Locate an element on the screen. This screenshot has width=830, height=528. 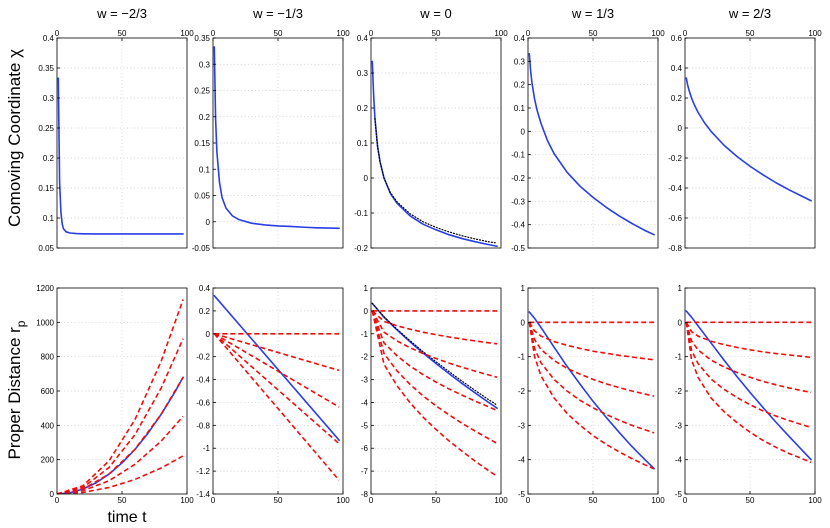
y-tick-label: -0.05 is located at coordinates (201, 248).